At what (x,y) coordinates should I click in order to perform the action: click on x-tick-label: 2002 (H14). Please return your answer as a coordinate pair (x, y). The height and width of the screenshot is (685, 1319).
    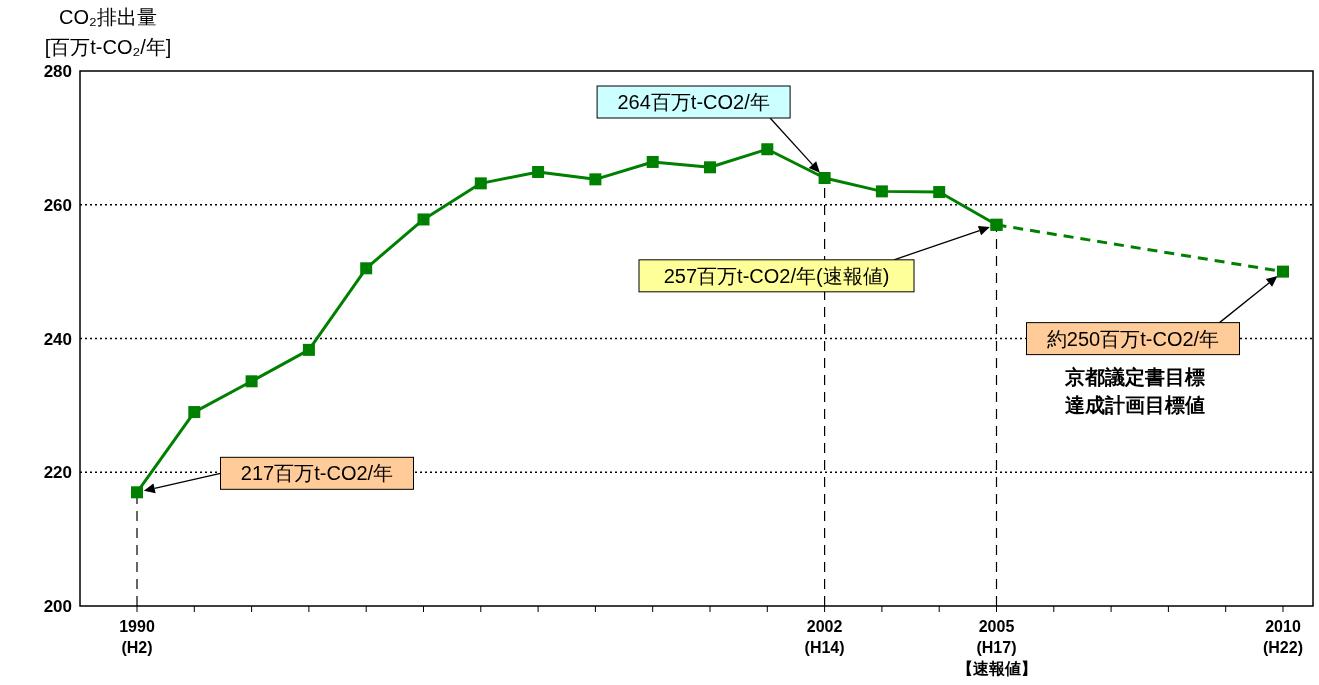
    Looking at the image, I should click on (824, 637).